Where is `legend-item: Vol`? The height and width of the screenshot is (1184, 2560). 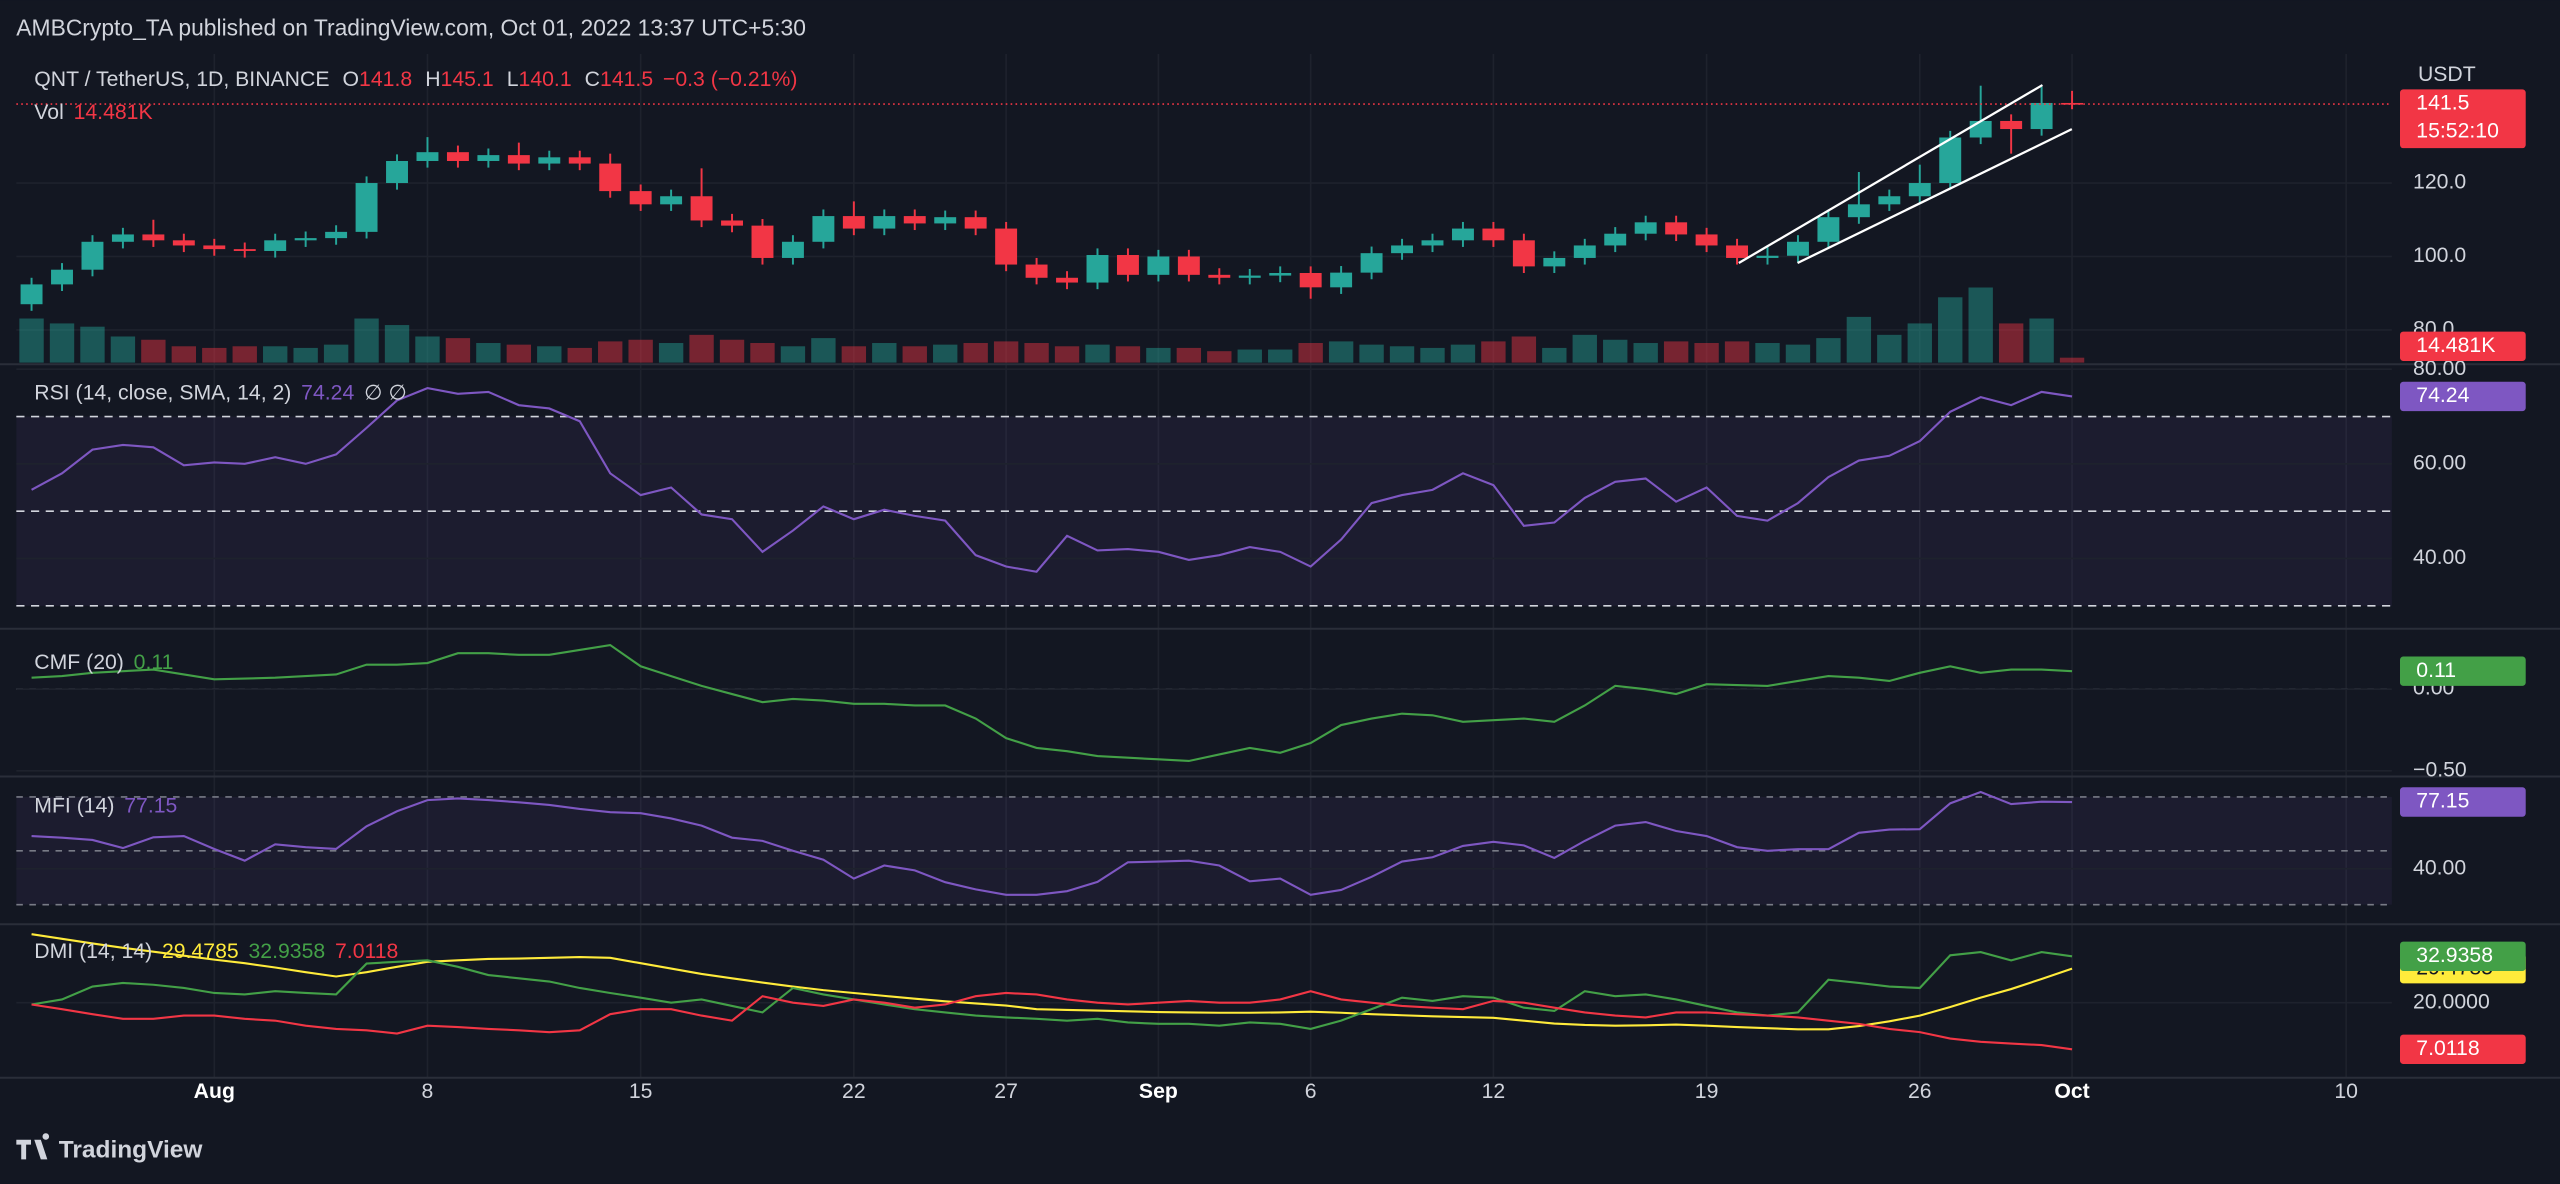 legend-item: Vol is located at coordinates (49, 111).